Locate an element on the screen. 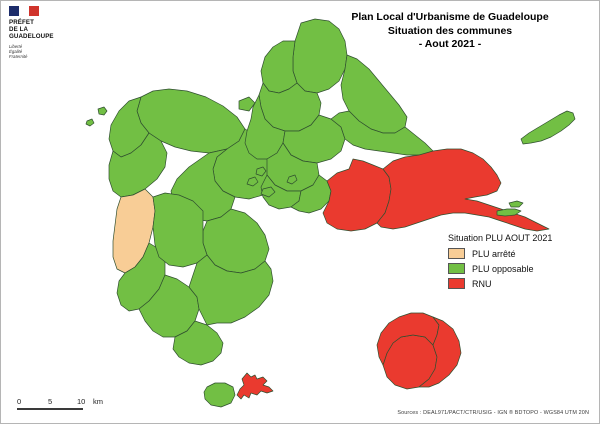 Image resolution: width=600 pixels, height=424 pixels. map-title-line-2: Situation des communes is located at coordinates (450, 30).